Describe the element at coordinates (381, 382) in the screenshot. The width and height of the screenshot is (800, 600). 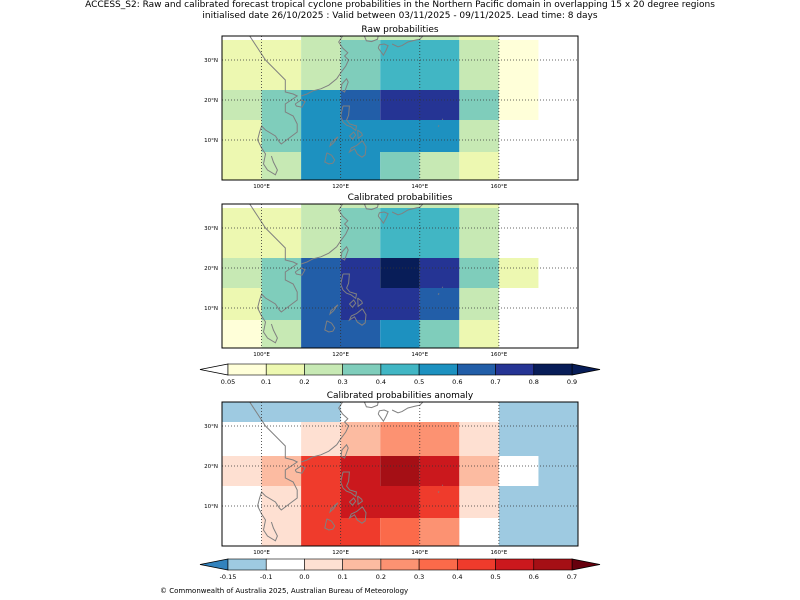
I see `colorbar-tick-label: 0.4` at that location.